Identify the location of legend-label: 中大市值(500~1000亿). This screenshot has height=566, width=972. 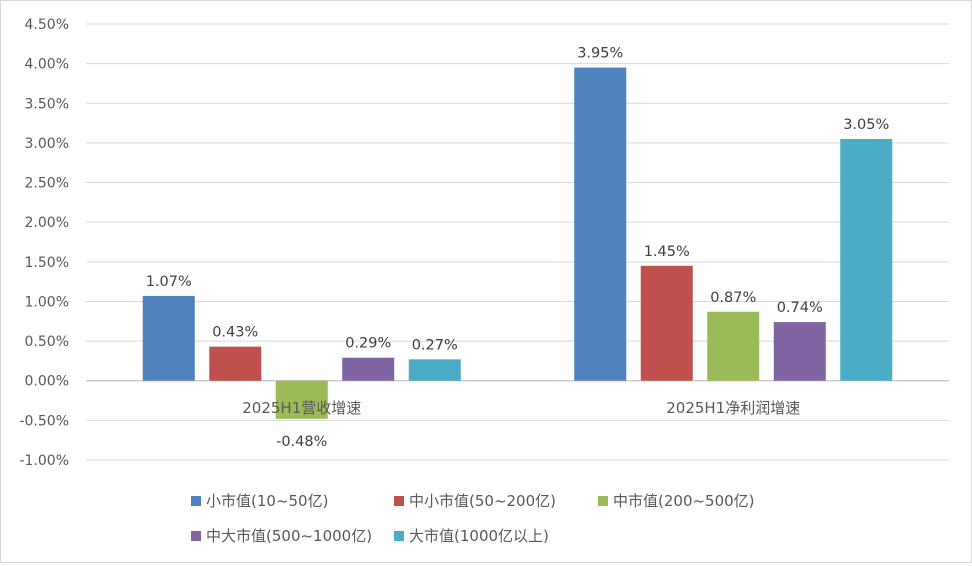
(289, 536).